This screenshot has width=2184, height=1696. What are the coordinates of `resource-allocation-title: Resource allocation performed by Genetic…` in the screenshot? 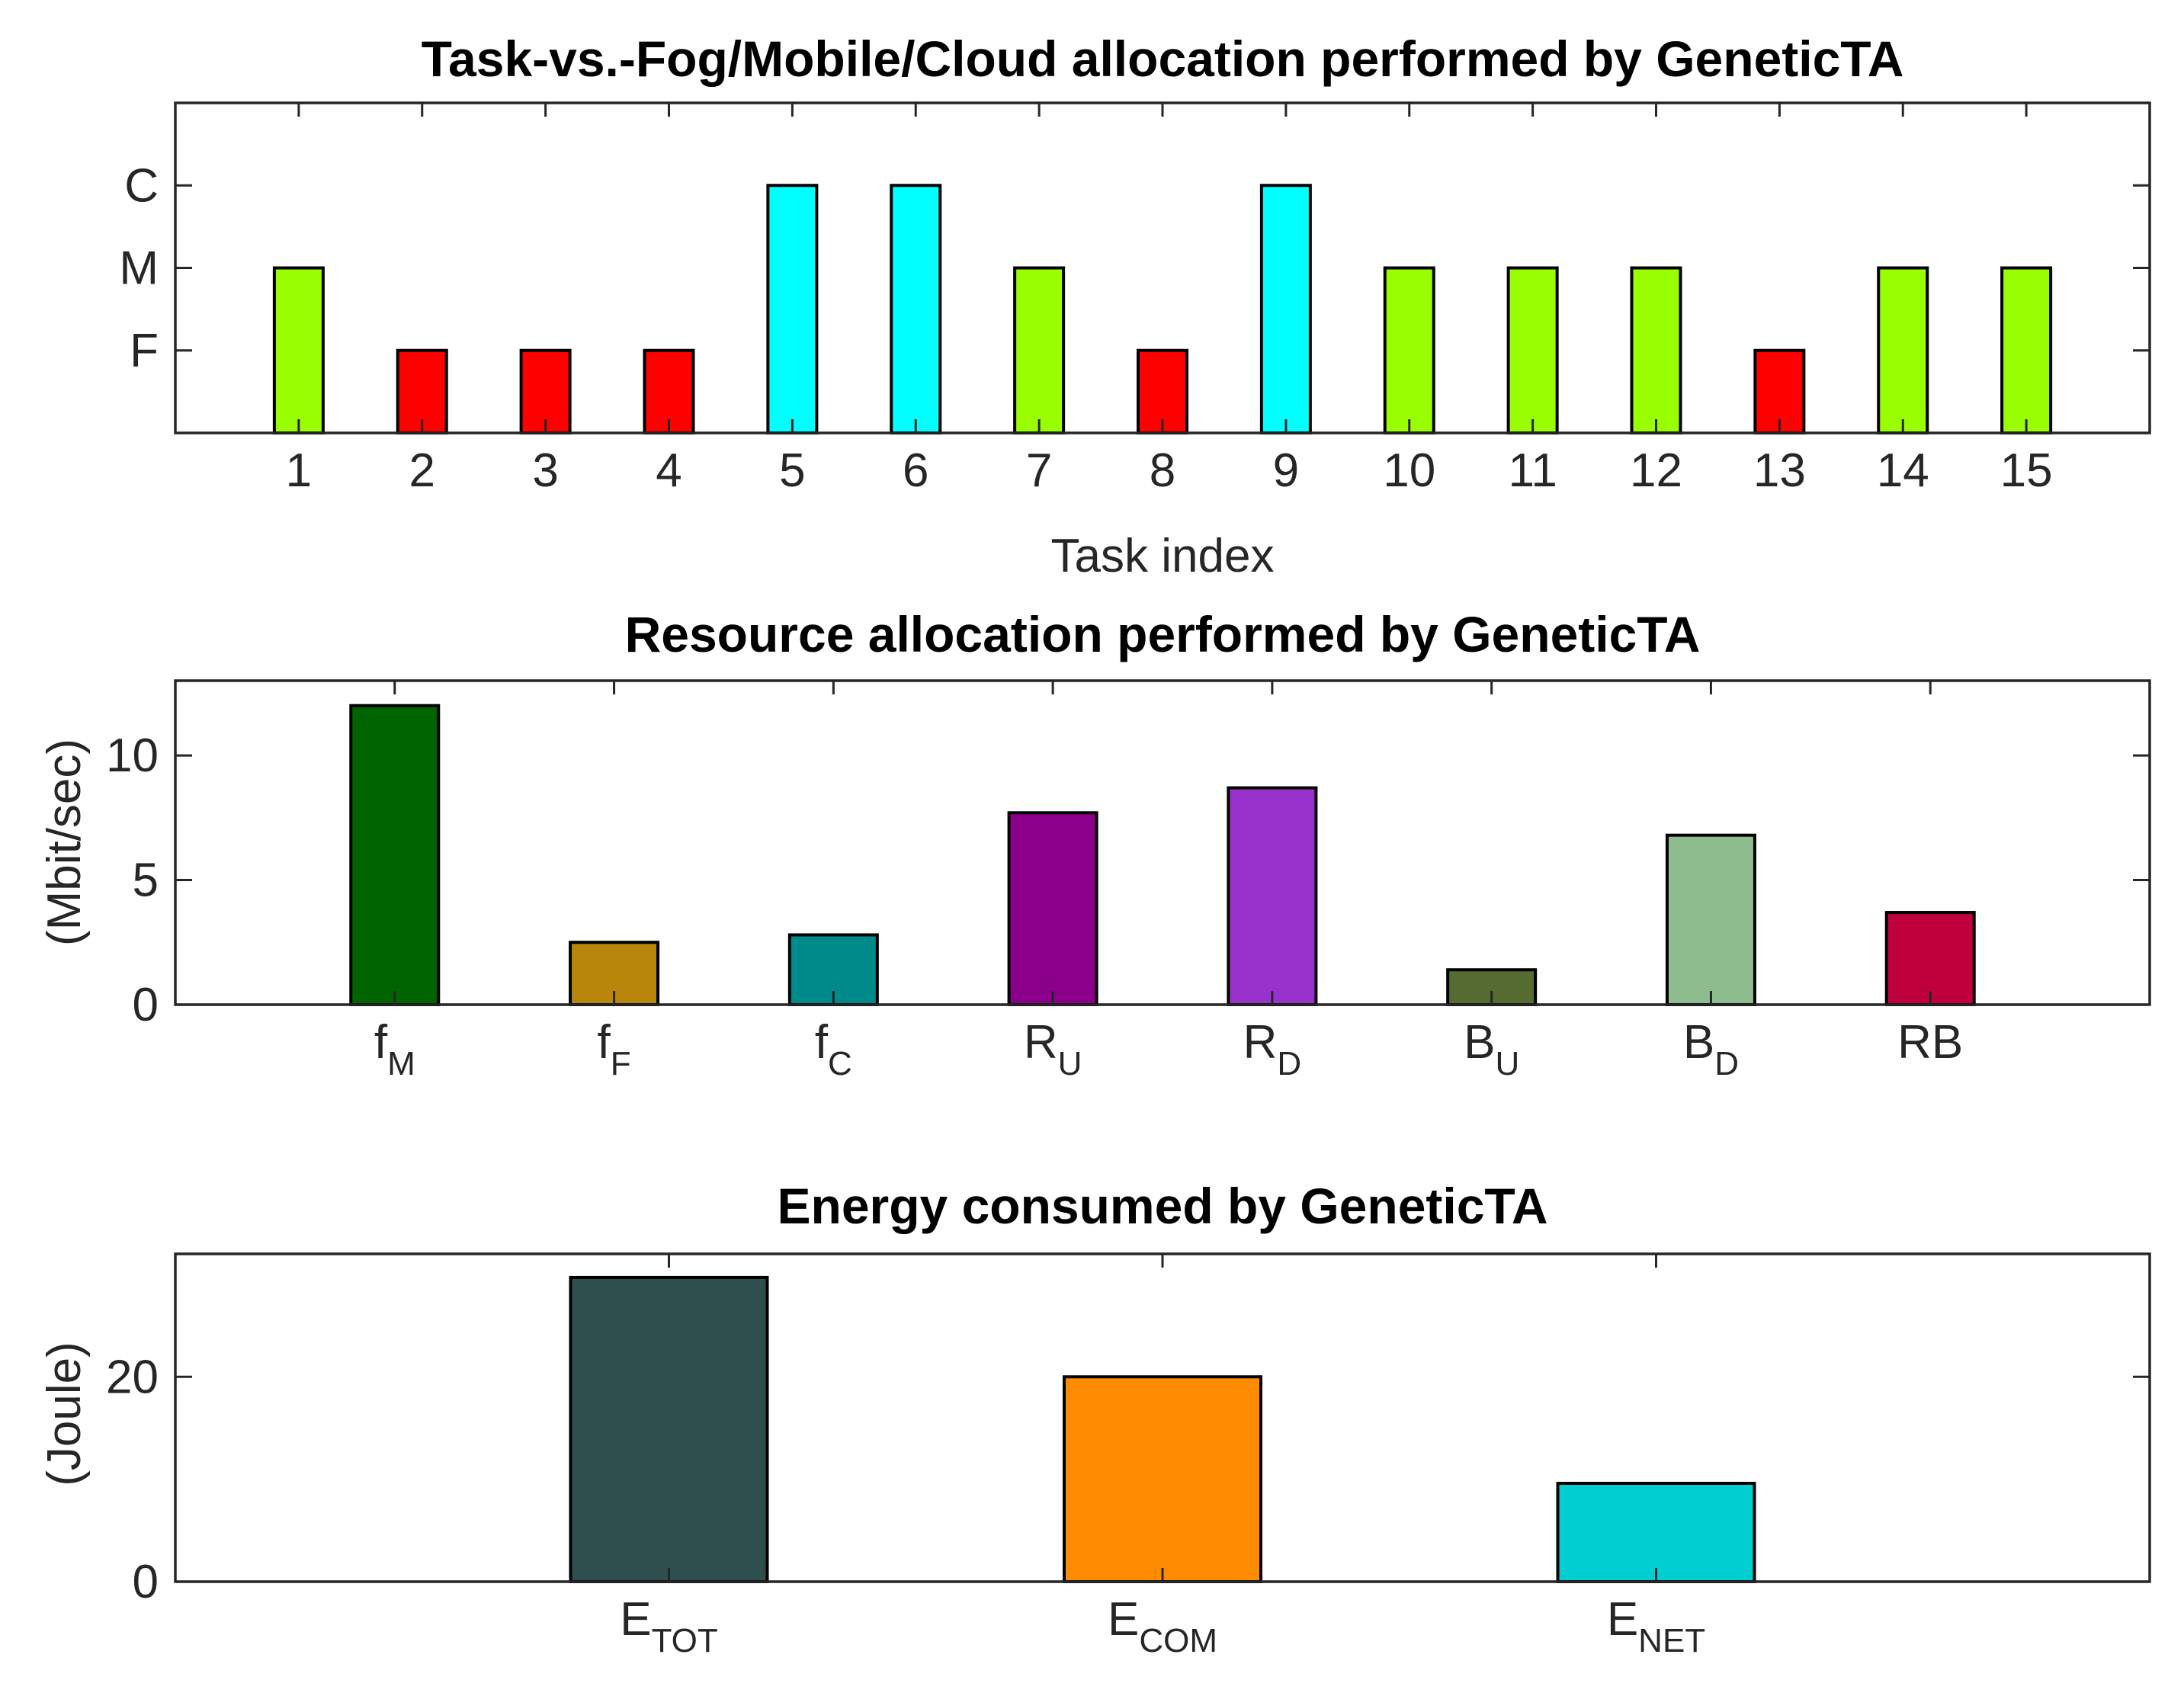 It's located at (1163, 634).